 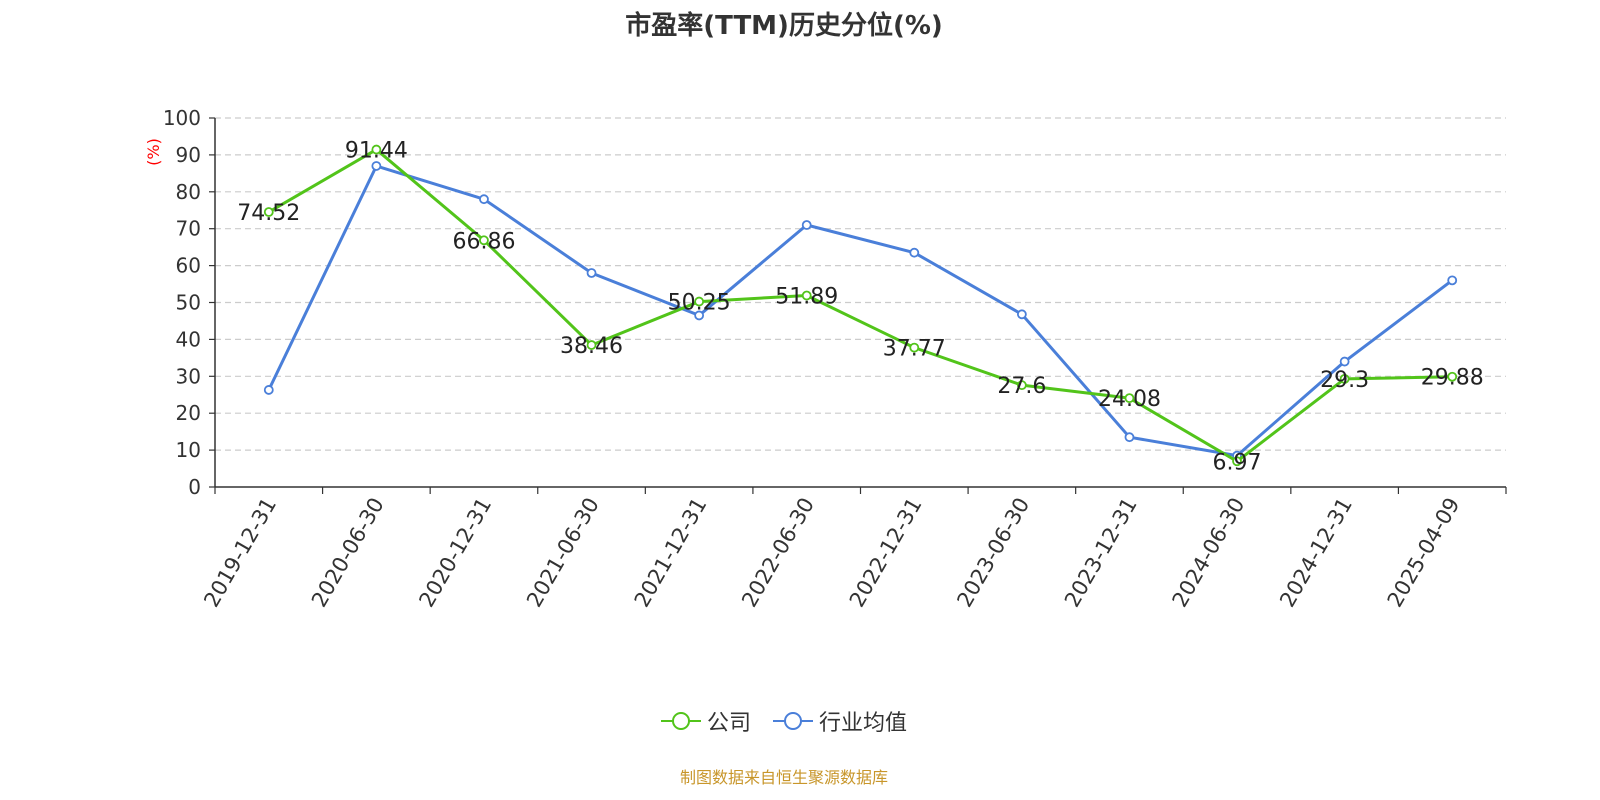 What do you see at coordinates (1316, 553) in the screenshot?
I see `x-tick-label: 2024-12-31` at bounding box center [1316, 553].